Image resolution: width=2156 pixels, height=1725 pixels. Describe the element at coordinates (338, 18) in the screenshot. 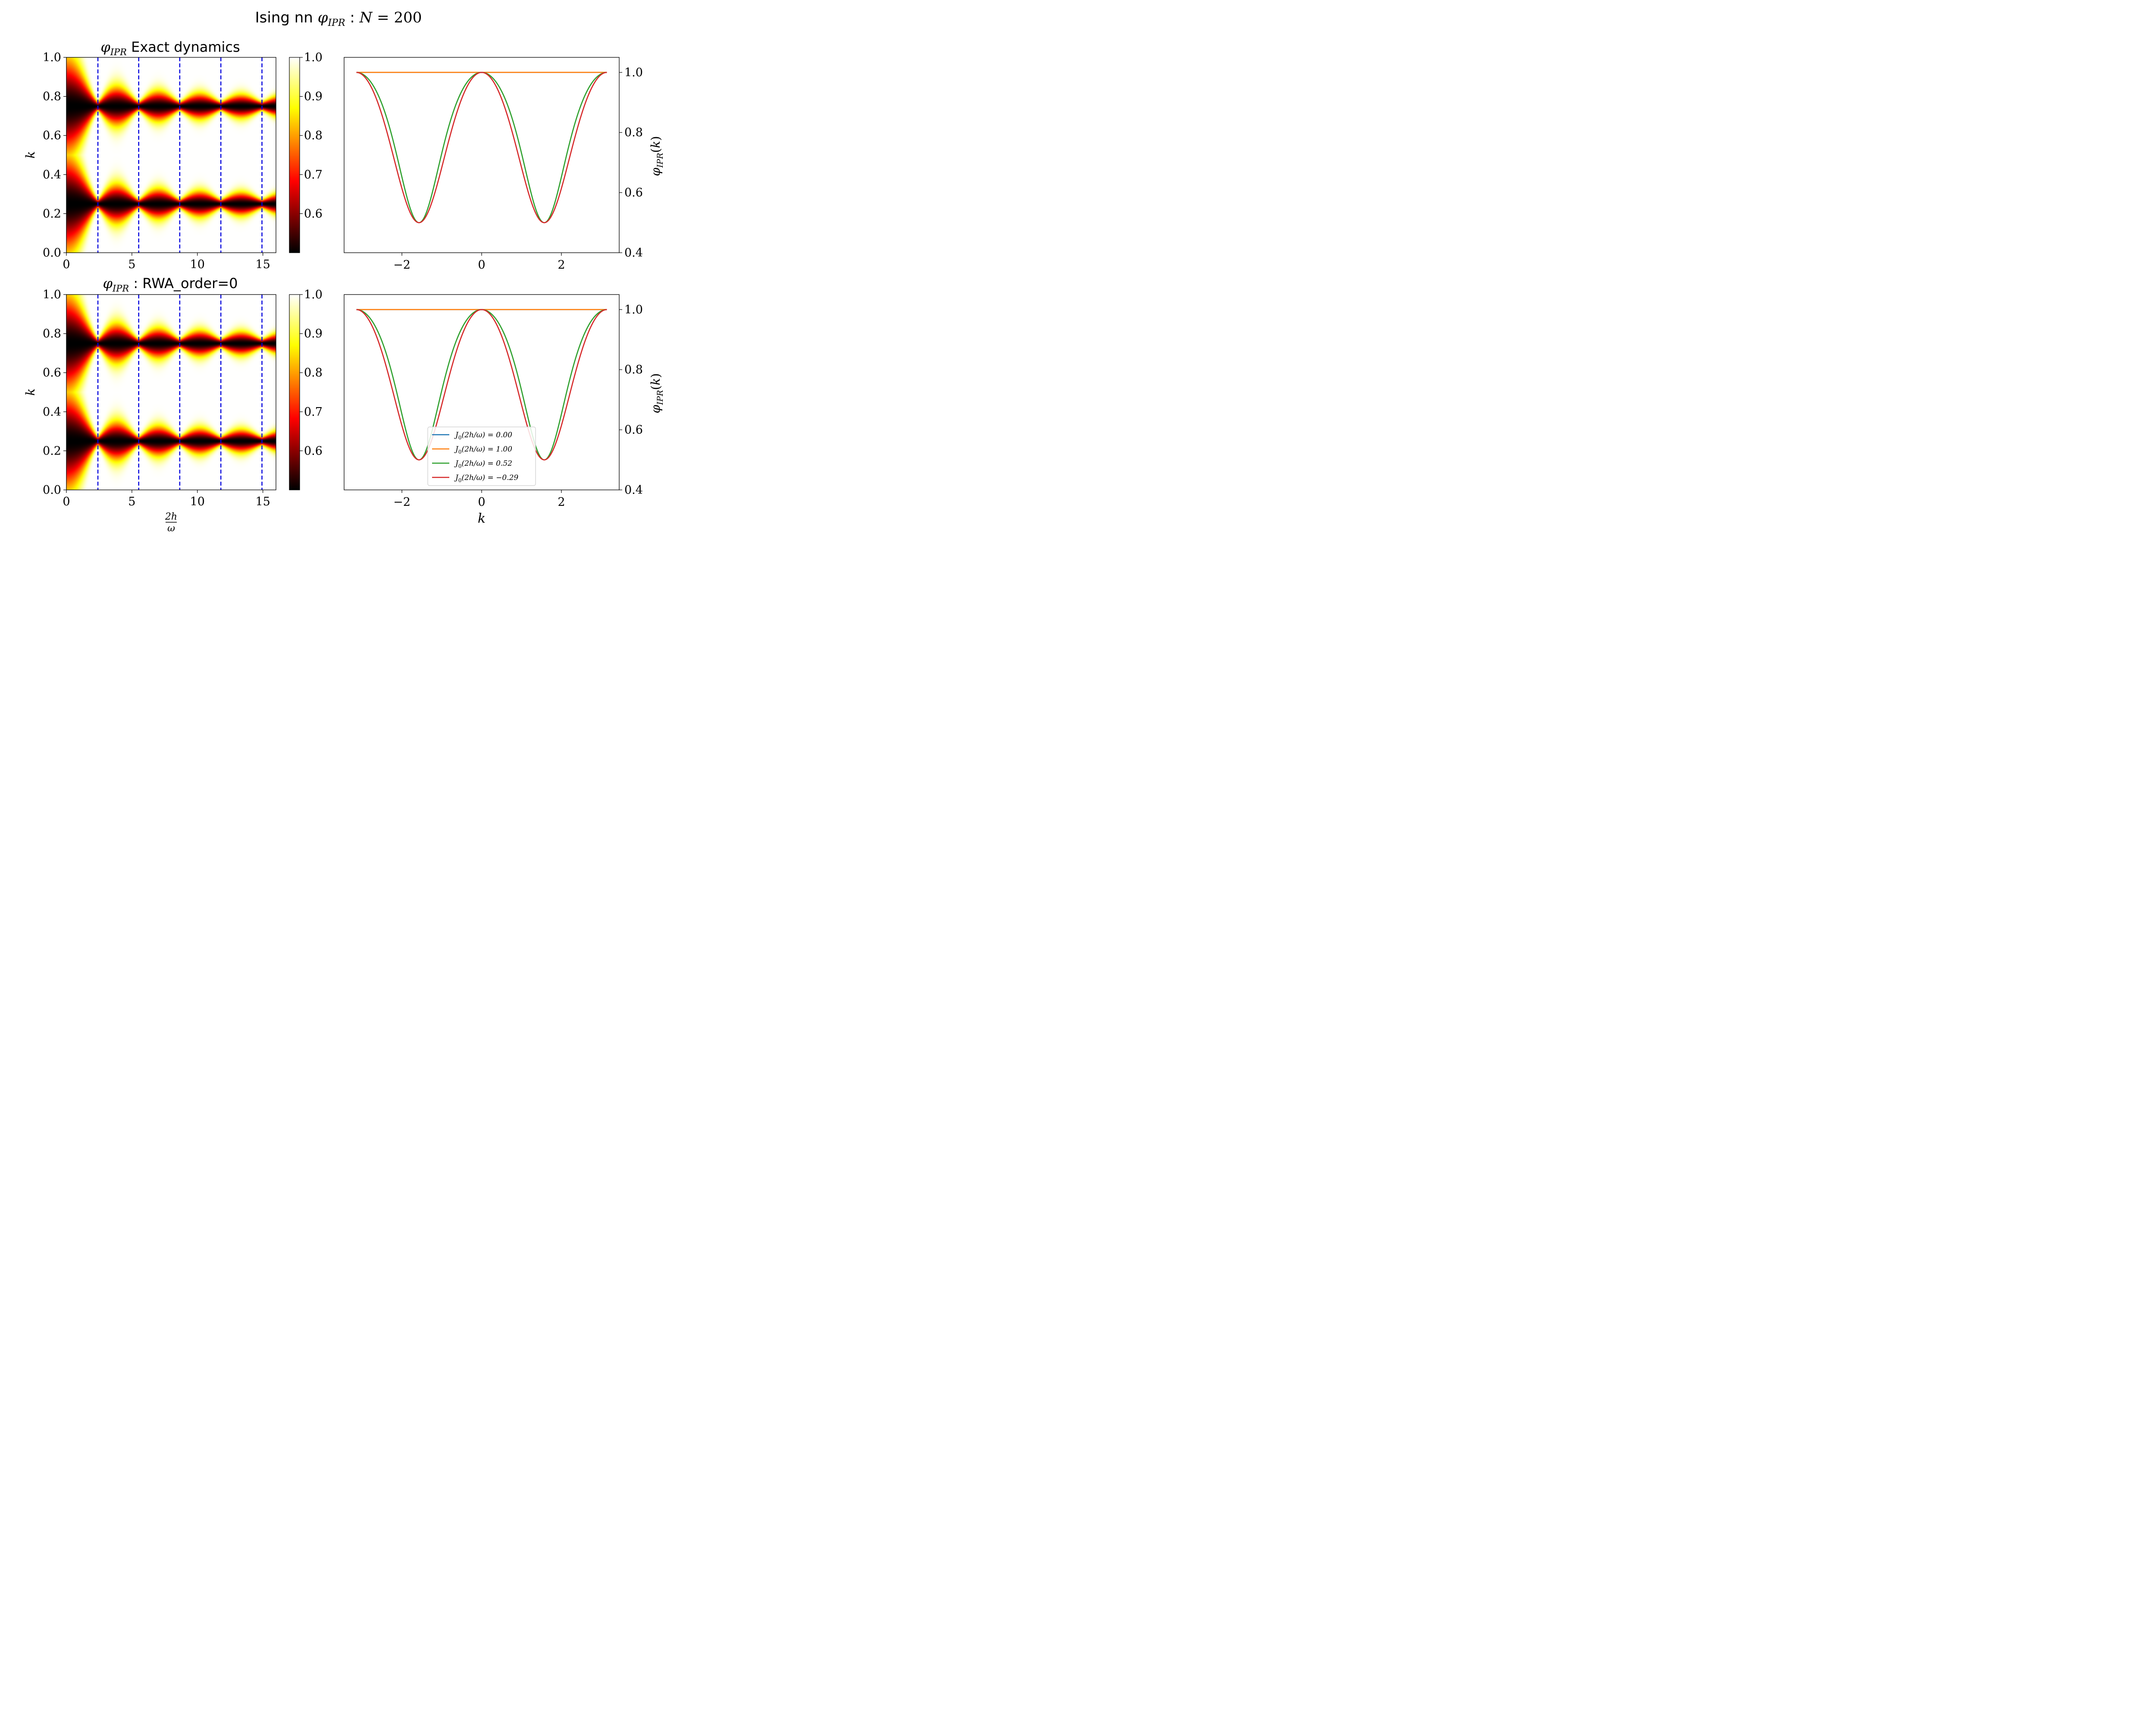

I see `figure-title: Ising nn φIPR : N = 200` at that location.